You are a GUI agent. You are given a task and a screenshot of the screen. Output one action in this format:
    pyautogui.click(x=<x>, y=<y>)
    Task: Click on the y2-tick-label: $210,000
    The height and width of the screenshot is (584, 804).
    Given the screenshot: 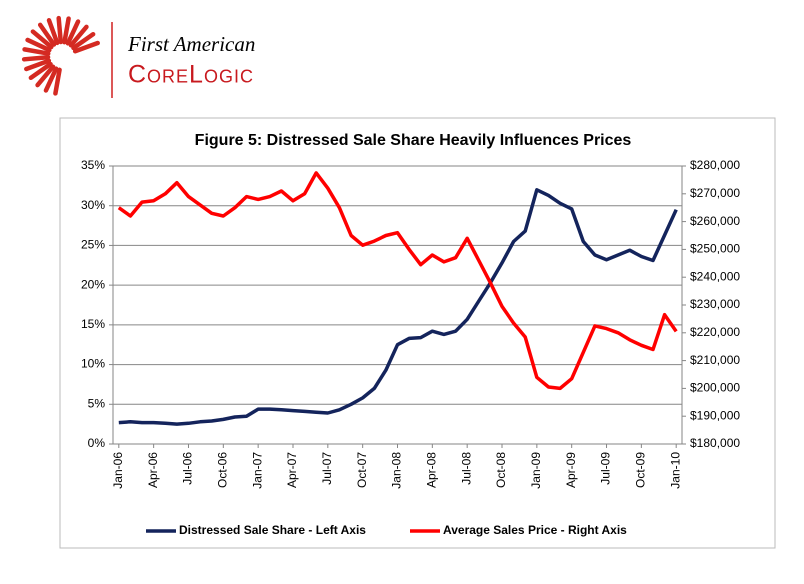 What is the action you would take?
    pyautogui.click(x=715, y=360)
    